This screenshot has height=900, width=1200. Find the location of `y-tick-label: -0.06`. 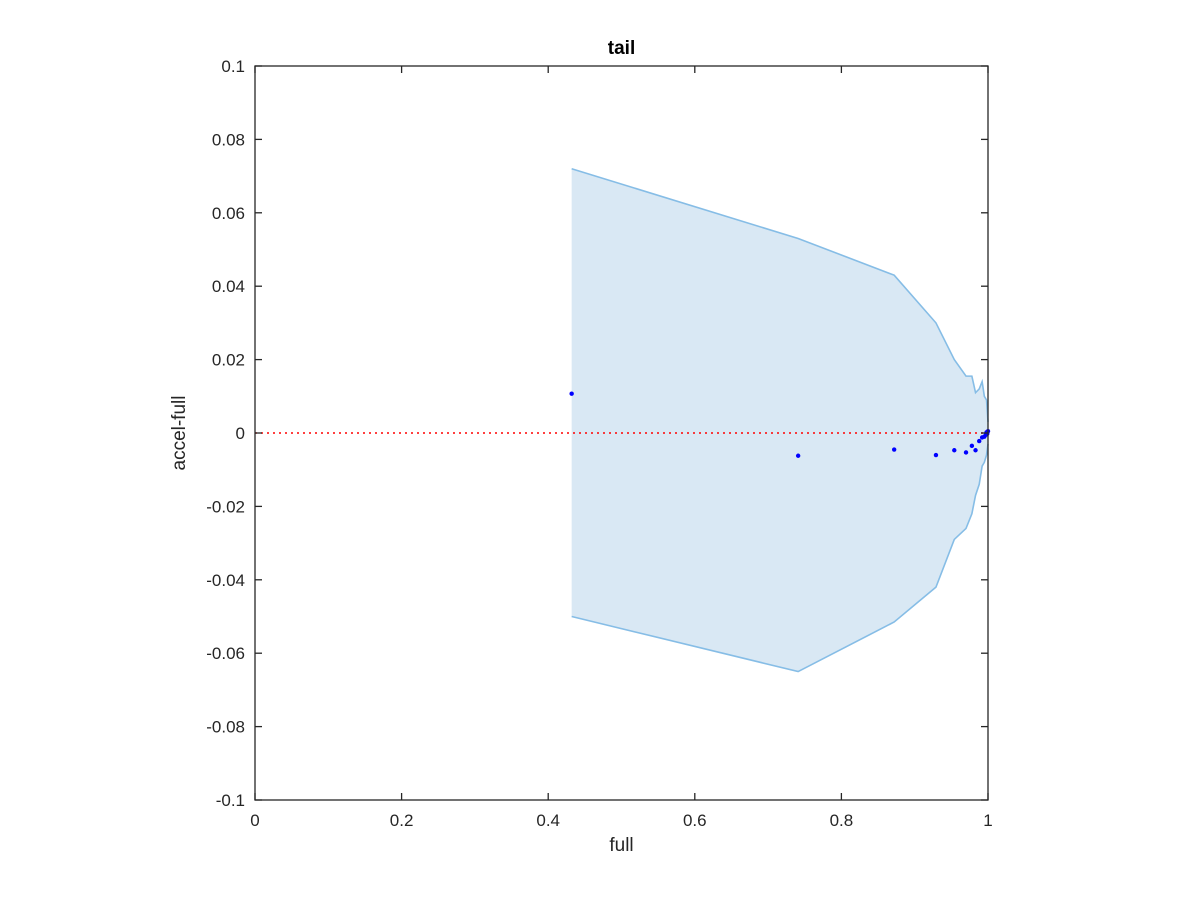

y-tick-label: -0.06 is located at coordinates (225, 653).